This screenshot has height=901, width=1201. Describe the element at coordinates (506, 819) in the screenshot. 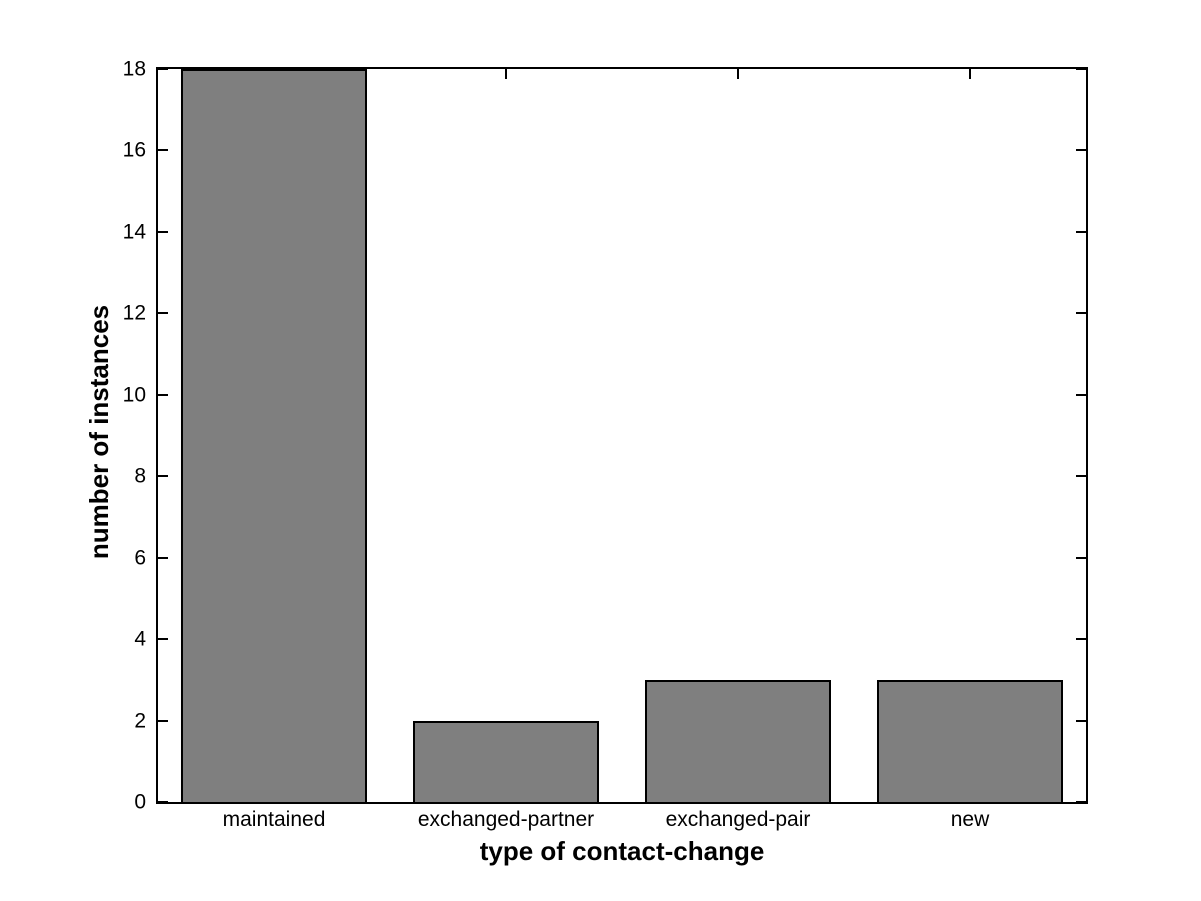

I see `x-tick-label: exchanged-partner` at that location.